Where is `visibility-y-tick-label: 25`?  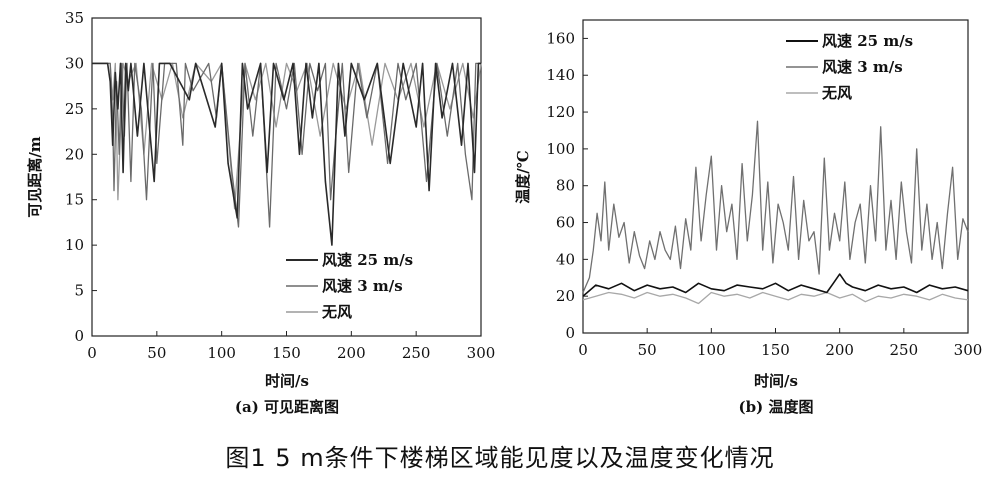 visibility-y-tick-label: 25 is located at coordinates (74, 109).